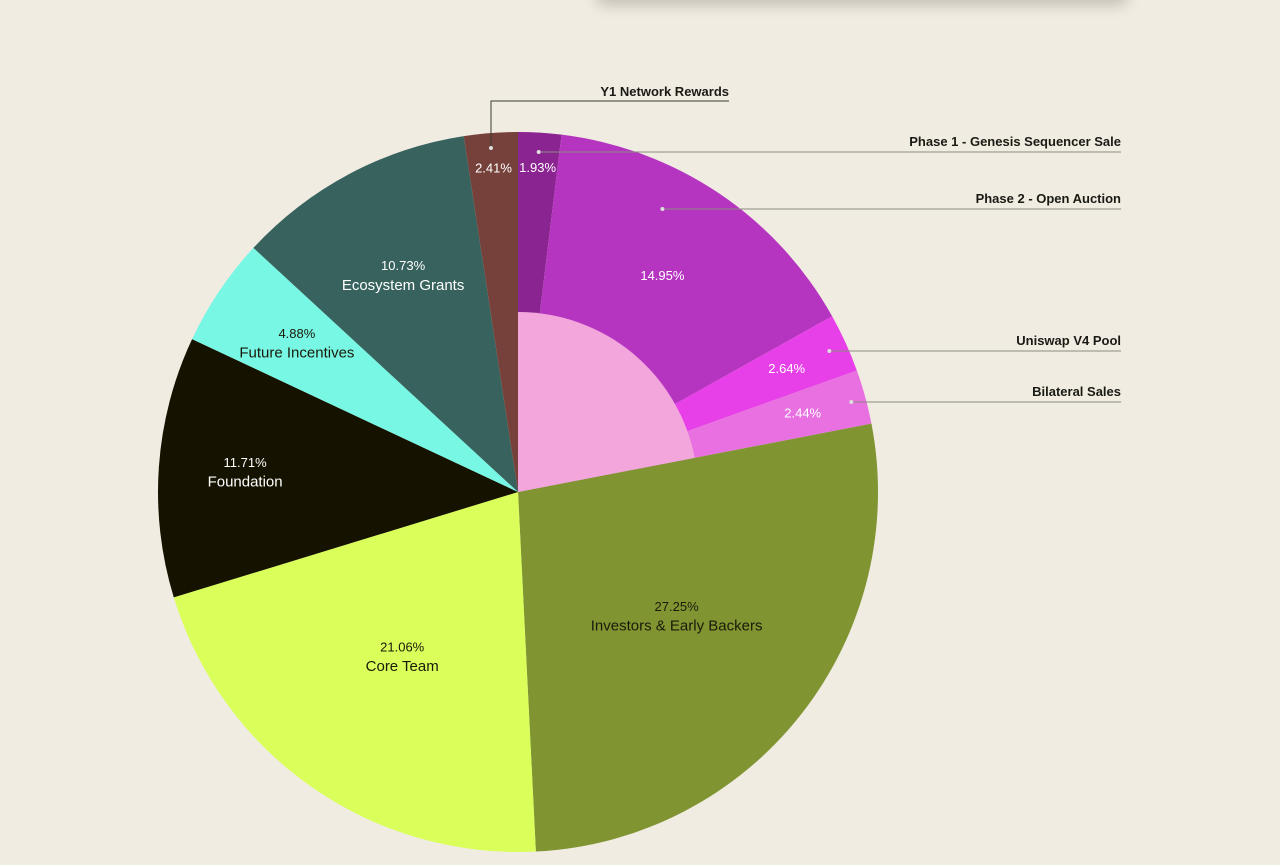 This screenshot has width=1280, height=865. I want to click on callout-dot-uniswap-v4-pool, so click(829, 351).